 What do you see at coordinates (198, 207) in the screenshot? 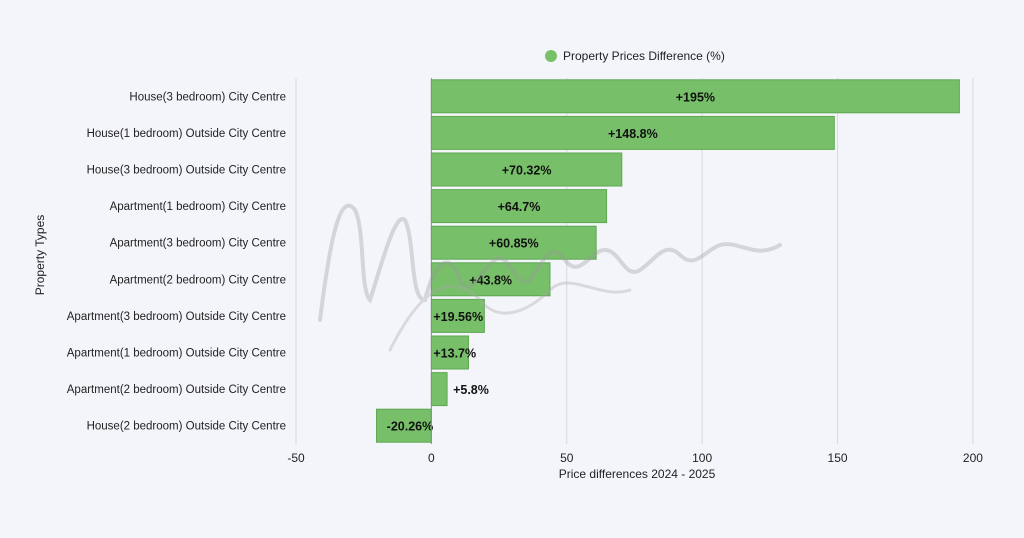
I see `category-label-3: Apartment(1 bedroom) City Centre` at bounding box center [198, 207].